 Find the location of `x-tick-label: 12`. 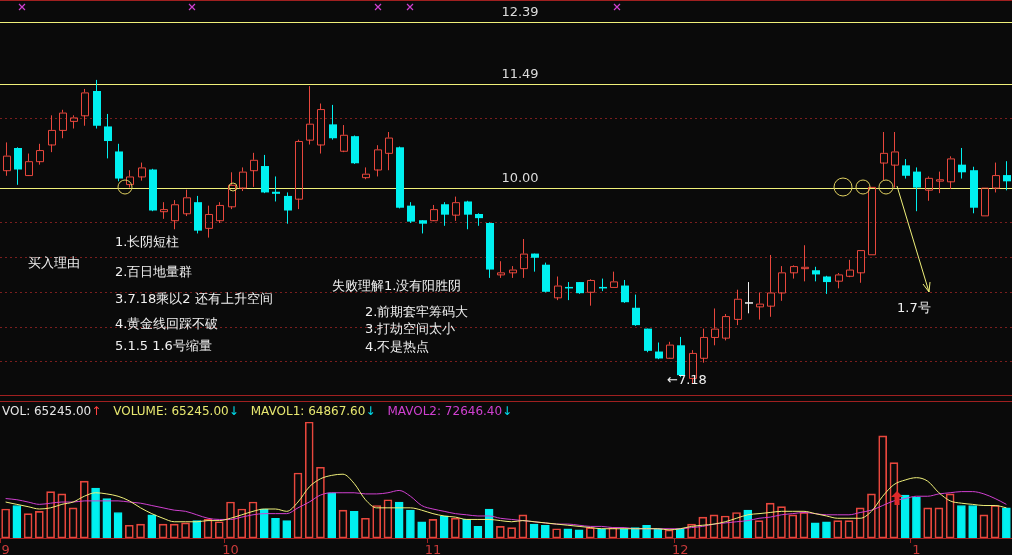

x-tick-label: 12 is located at coordinates (680, 548).